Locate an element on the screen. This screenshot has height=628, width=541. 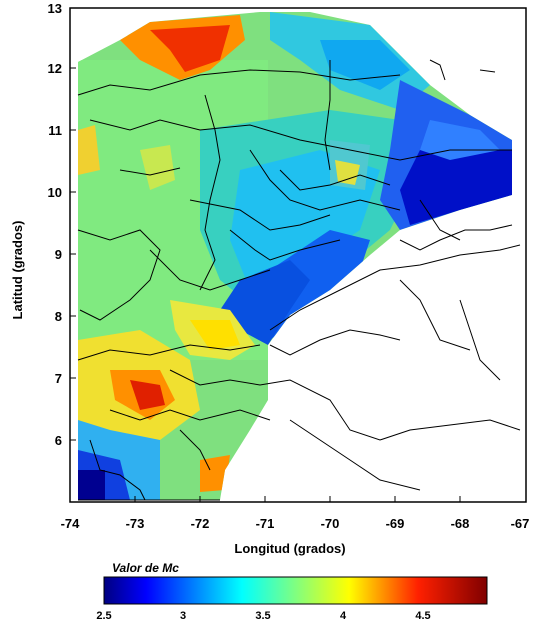
colorbar-tick-label: 3.5 is located at coordinates (262, 616).